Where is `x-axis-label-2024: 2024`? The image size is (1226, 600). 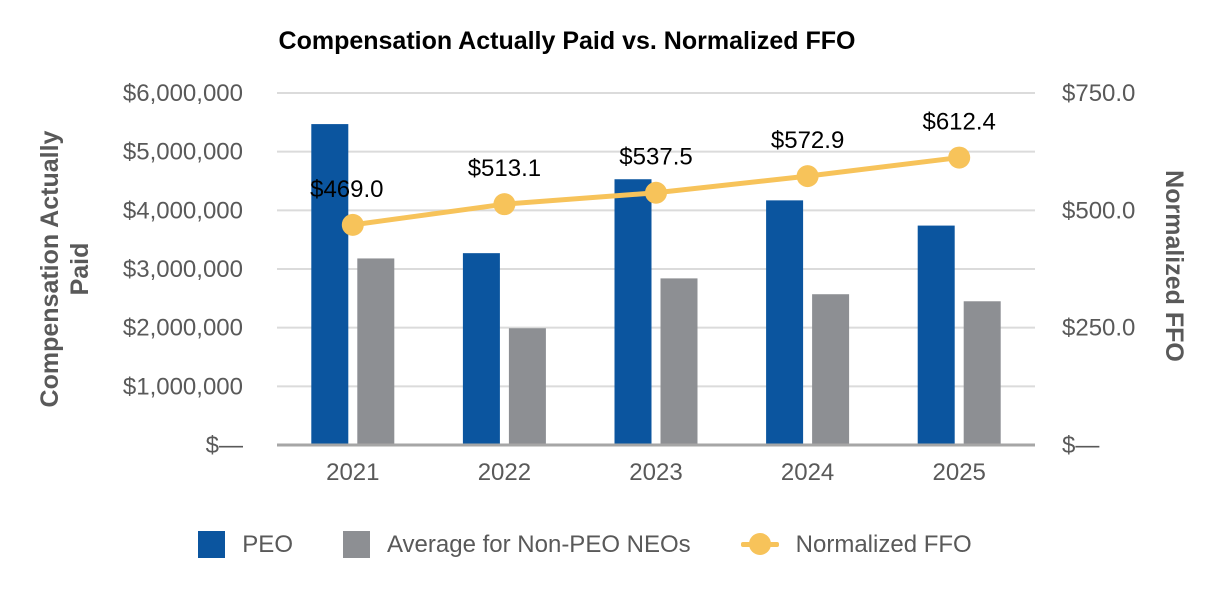 x-axis-label-2024: 2024 is located at coordinates (807, 472).